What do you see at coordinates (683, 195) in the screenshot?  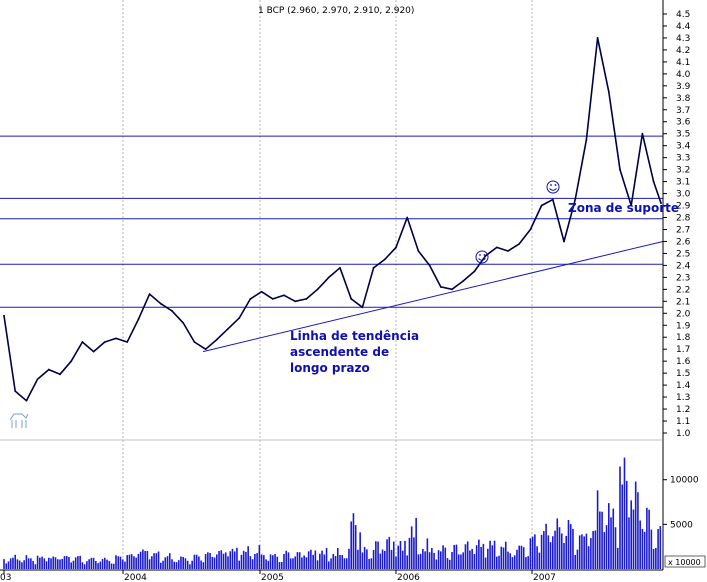 I see `price-tick-label: 3.0` at bounding box center [683, 195].